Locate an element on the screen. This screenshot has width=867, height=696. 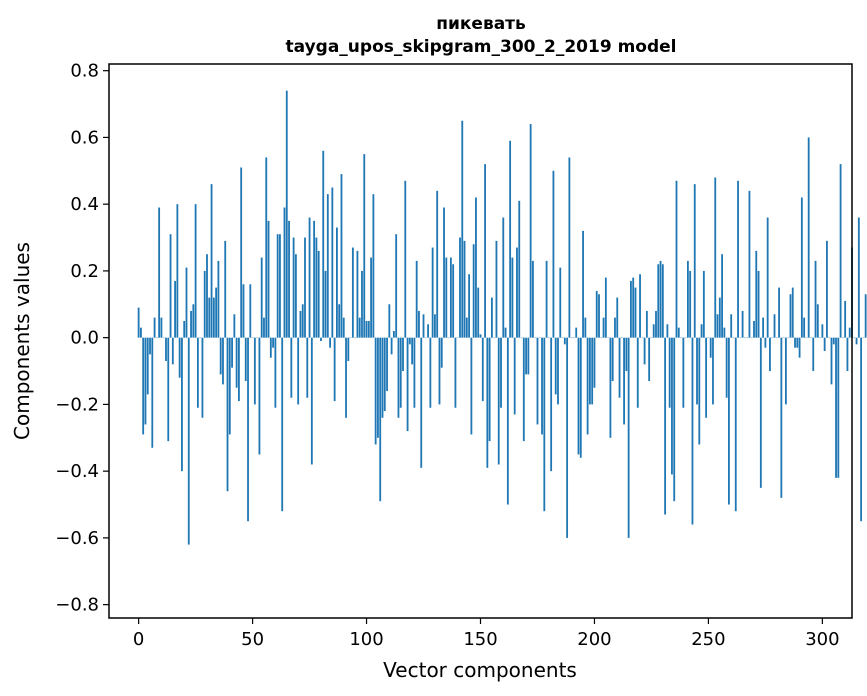
y-tick-label: −0.4 is located at coordinates (77, 471).